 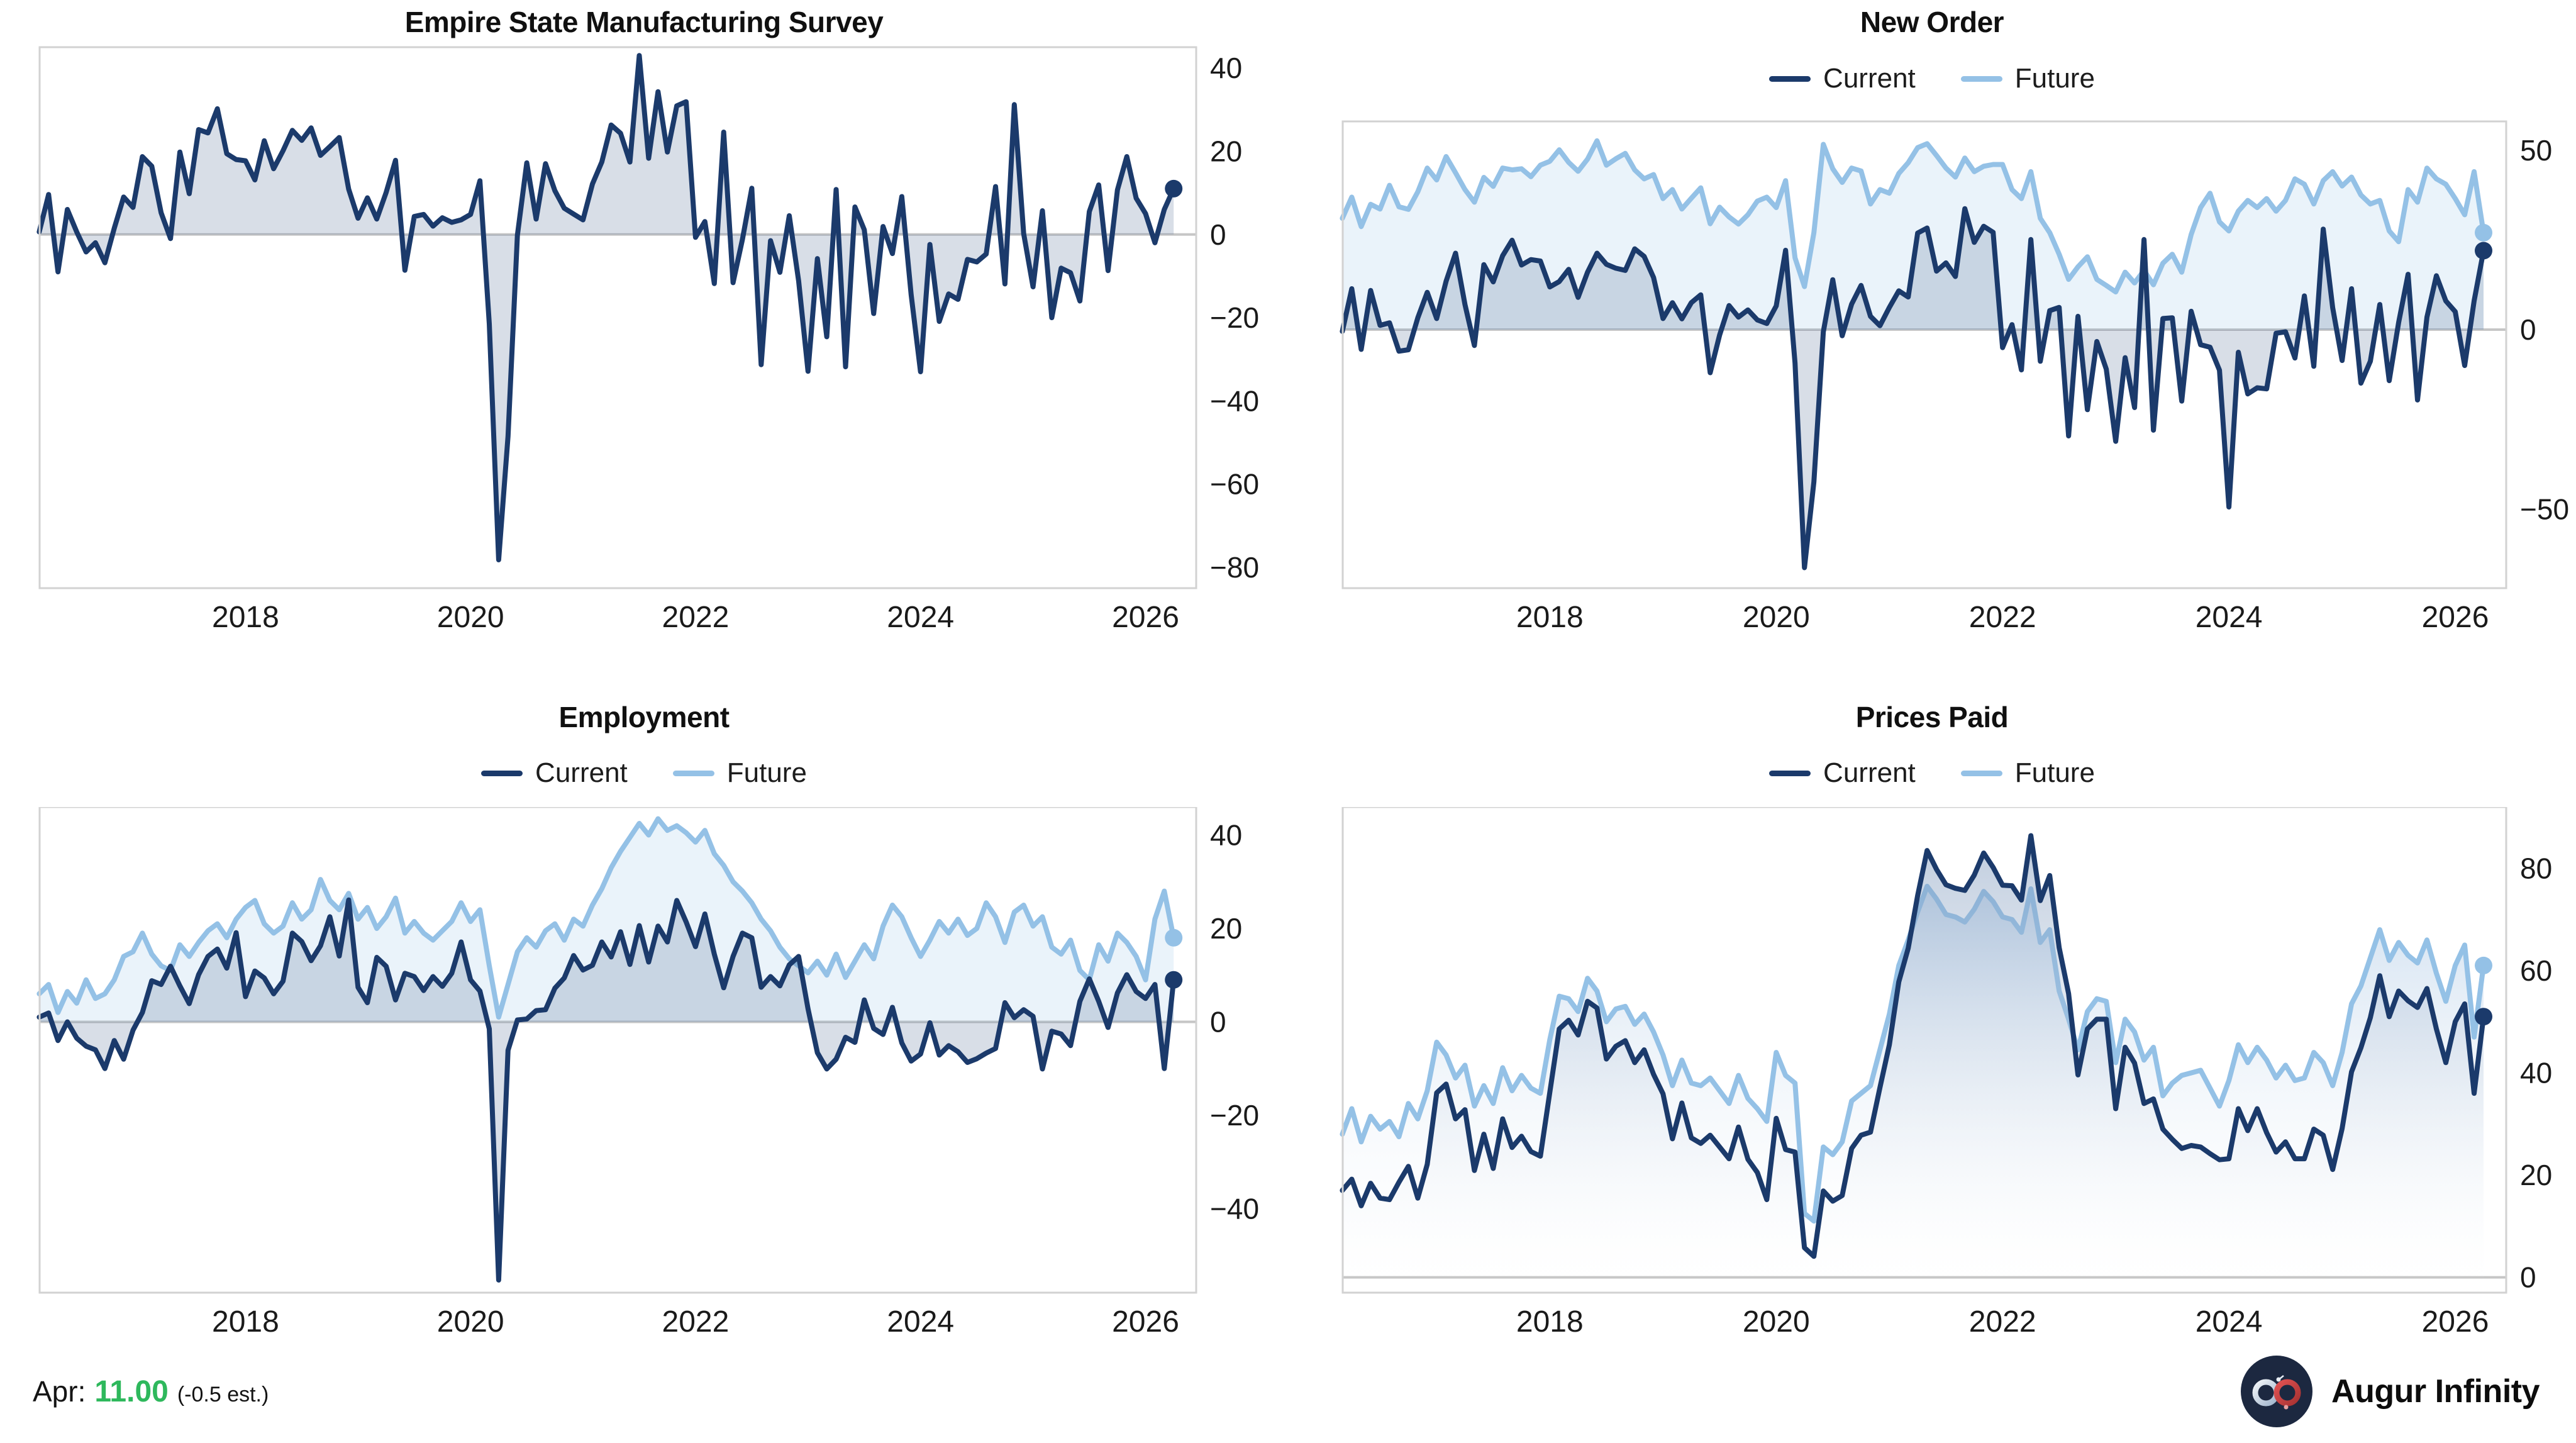 I want to click on latest-month-label: Apr:, so click(x=59, y=1391).